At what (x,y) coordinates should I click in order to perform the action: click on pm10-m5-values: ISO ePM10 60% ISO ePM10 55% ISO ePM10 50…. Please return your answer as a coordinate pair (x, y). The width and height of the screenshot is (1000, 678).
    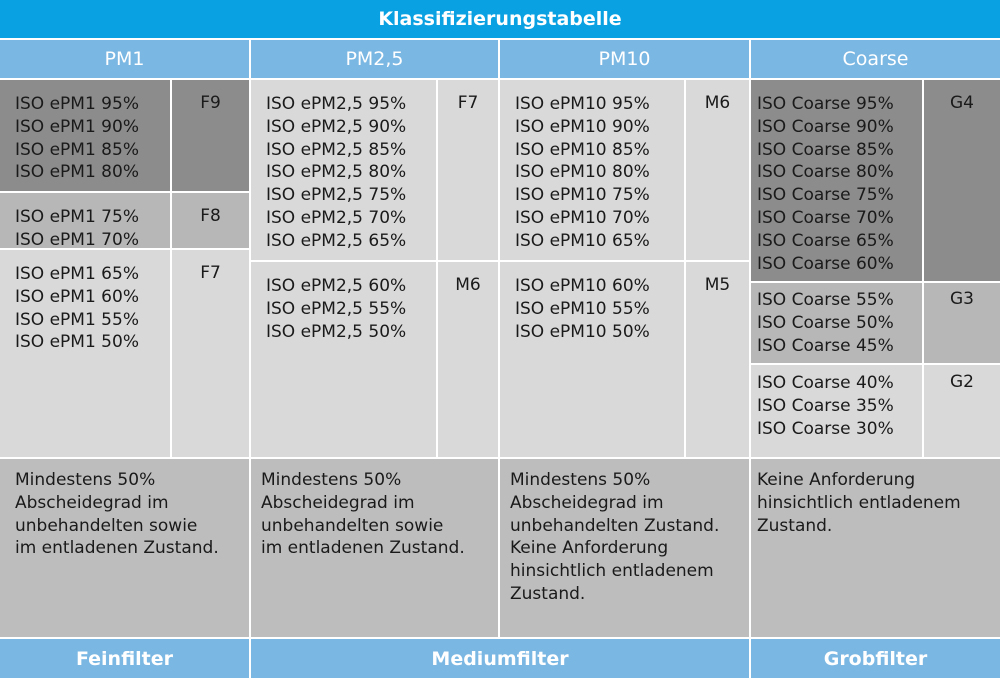
    Looking at the image, I should click on (582, 309).